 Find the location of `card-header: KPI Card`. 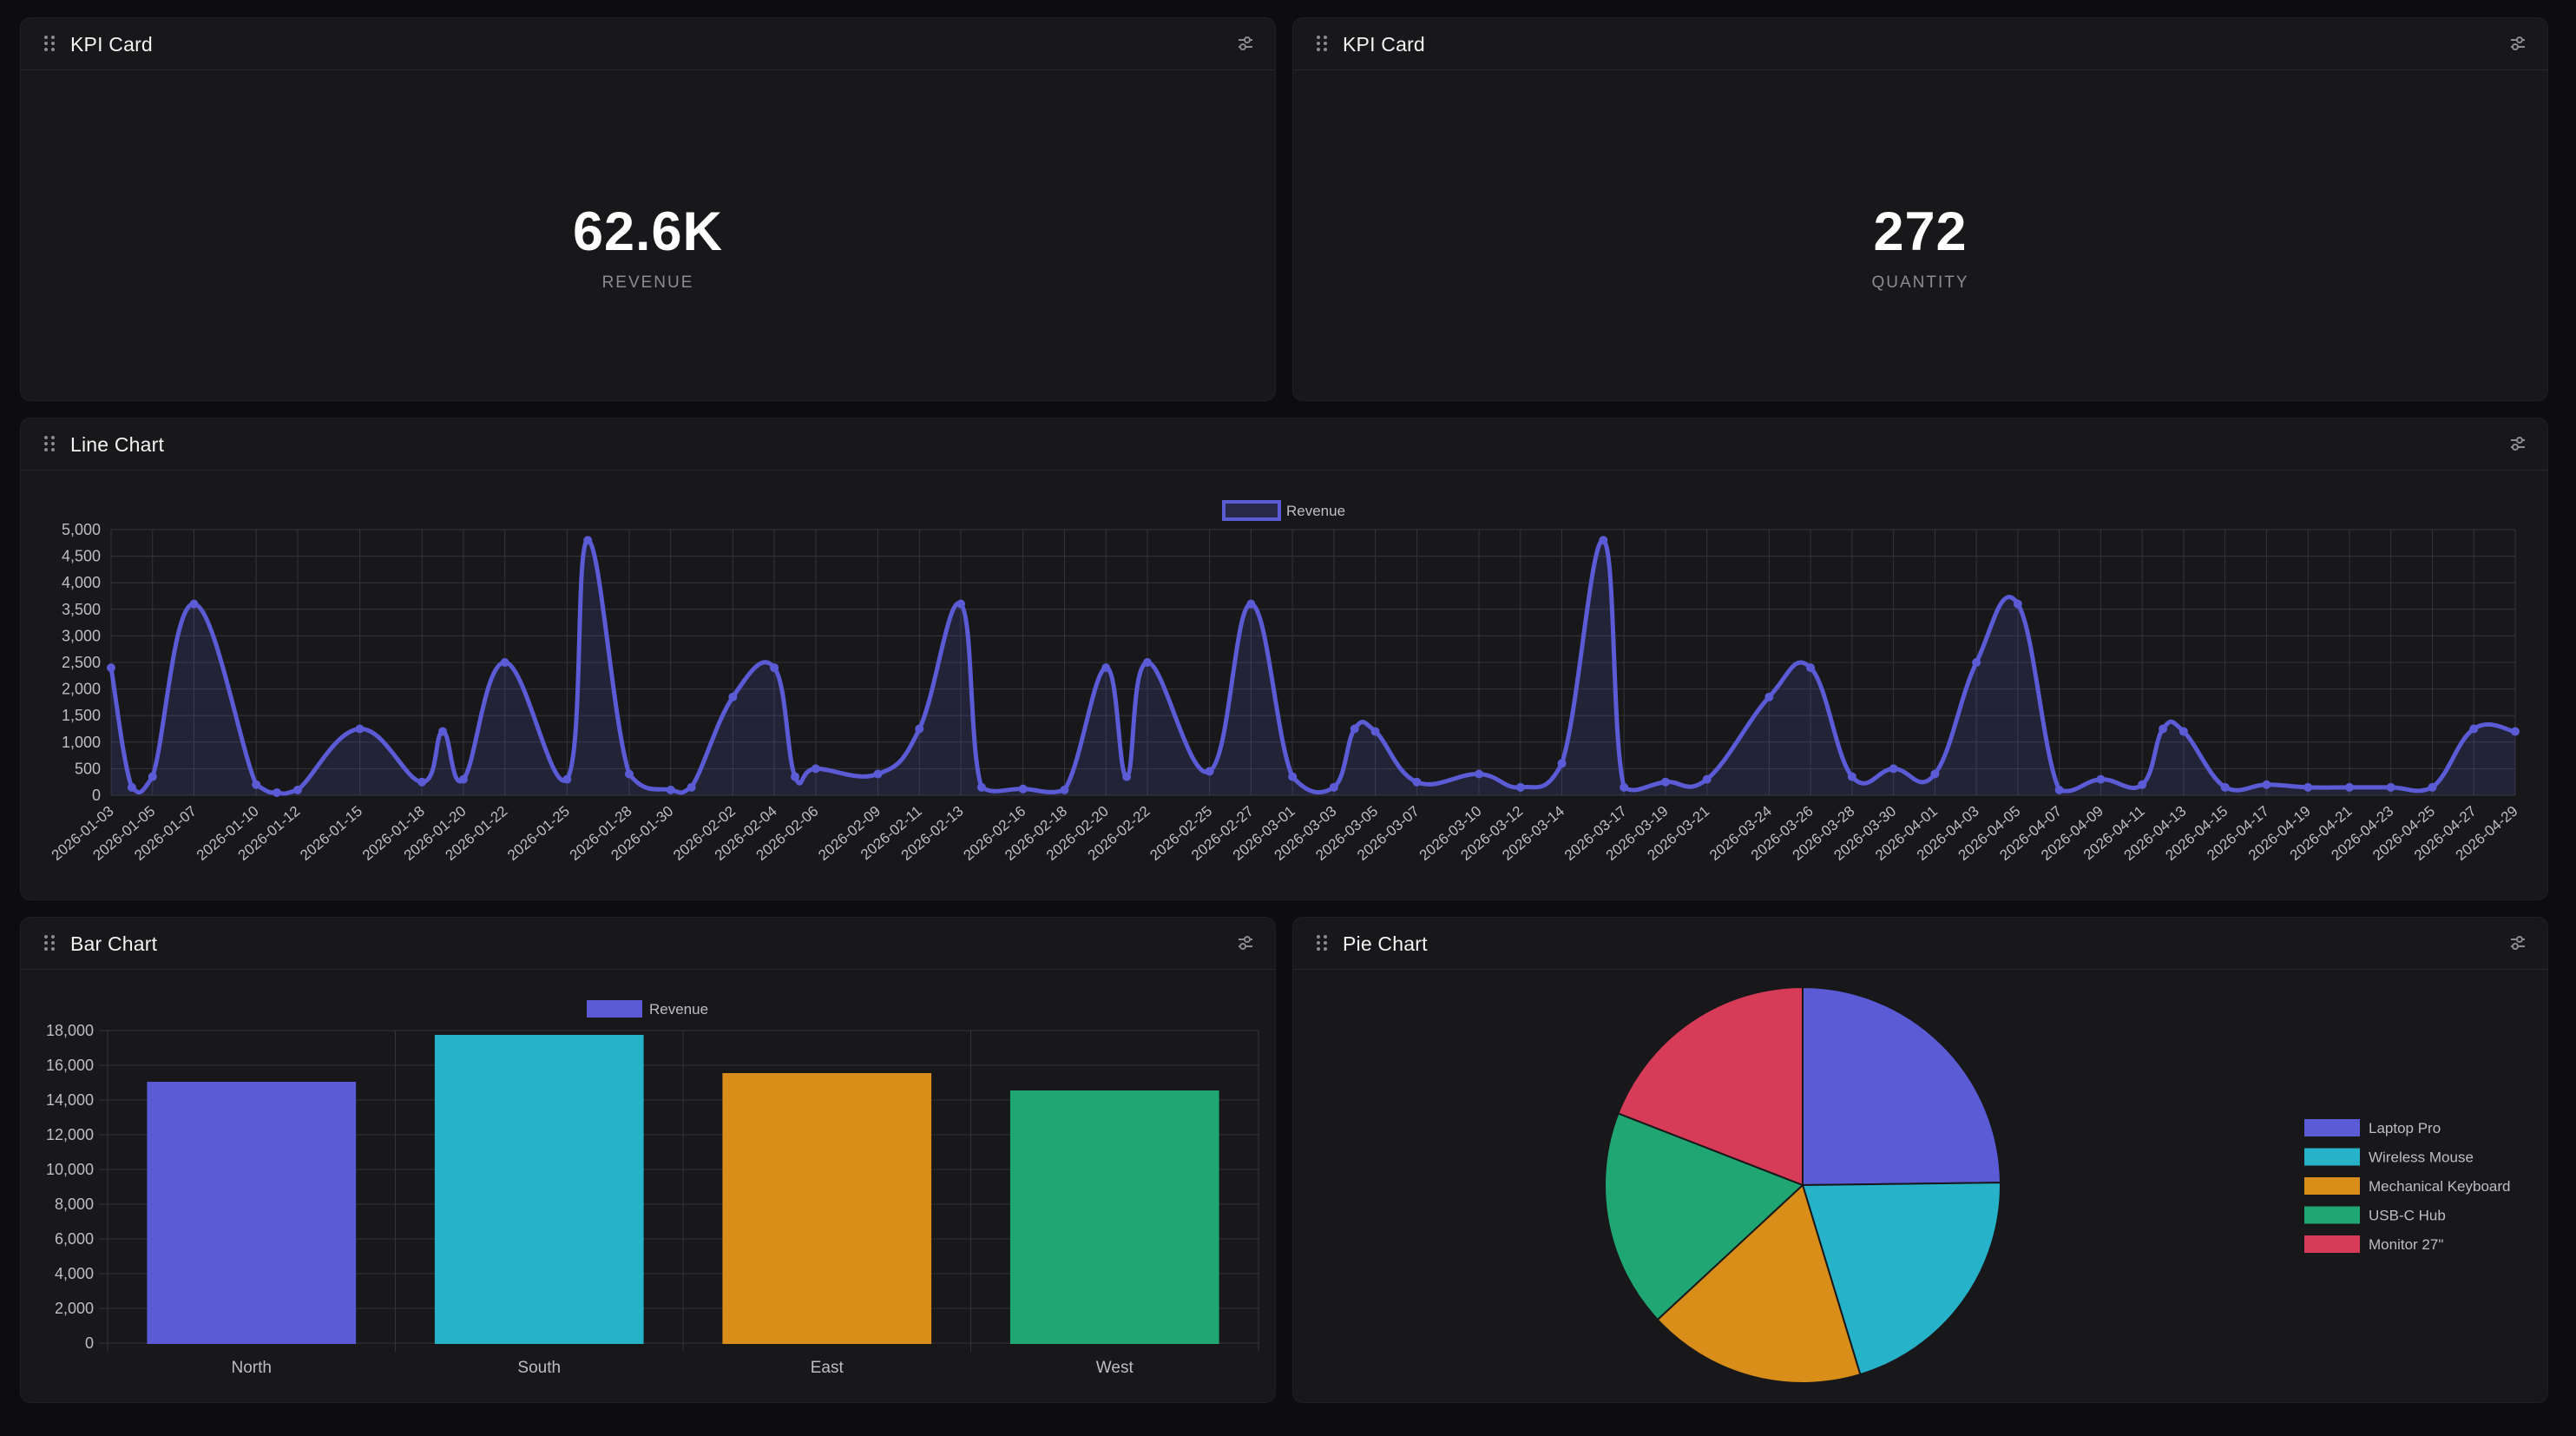

card-header: KPI Card is located at coordinates (648, 44).